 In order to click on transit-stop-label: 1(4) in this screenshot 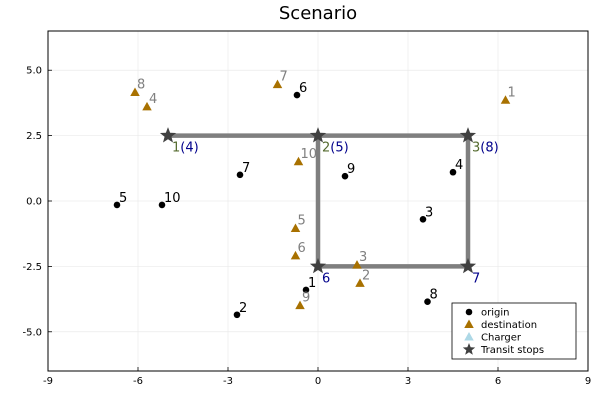, I will do `click(185, 148)`.